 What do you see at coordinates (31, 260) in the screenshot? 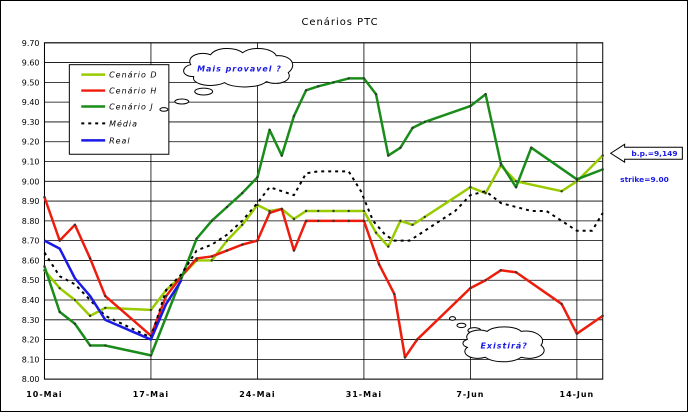
I see `y-tick-label: 8.60` at bounding box center [31, 260].